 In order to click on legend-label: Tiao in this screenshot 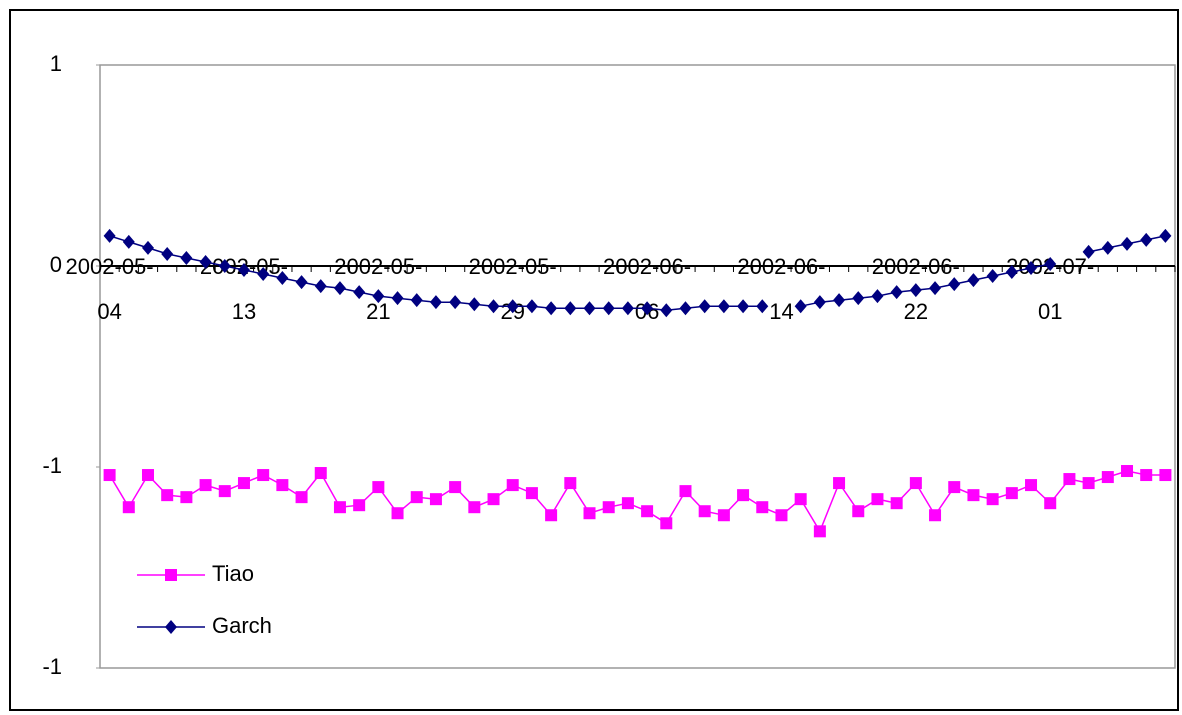, I will do `click(233, 573)`.